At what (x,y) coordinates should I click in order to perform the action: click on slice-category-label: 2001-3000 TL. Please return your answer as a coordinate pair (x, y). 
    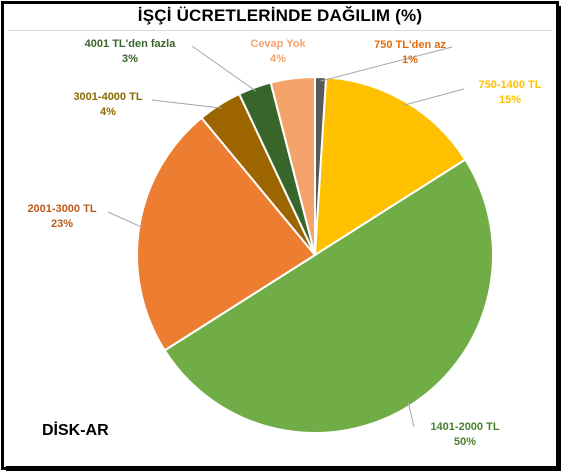
    Looking at the image, I should click on (61, 209).